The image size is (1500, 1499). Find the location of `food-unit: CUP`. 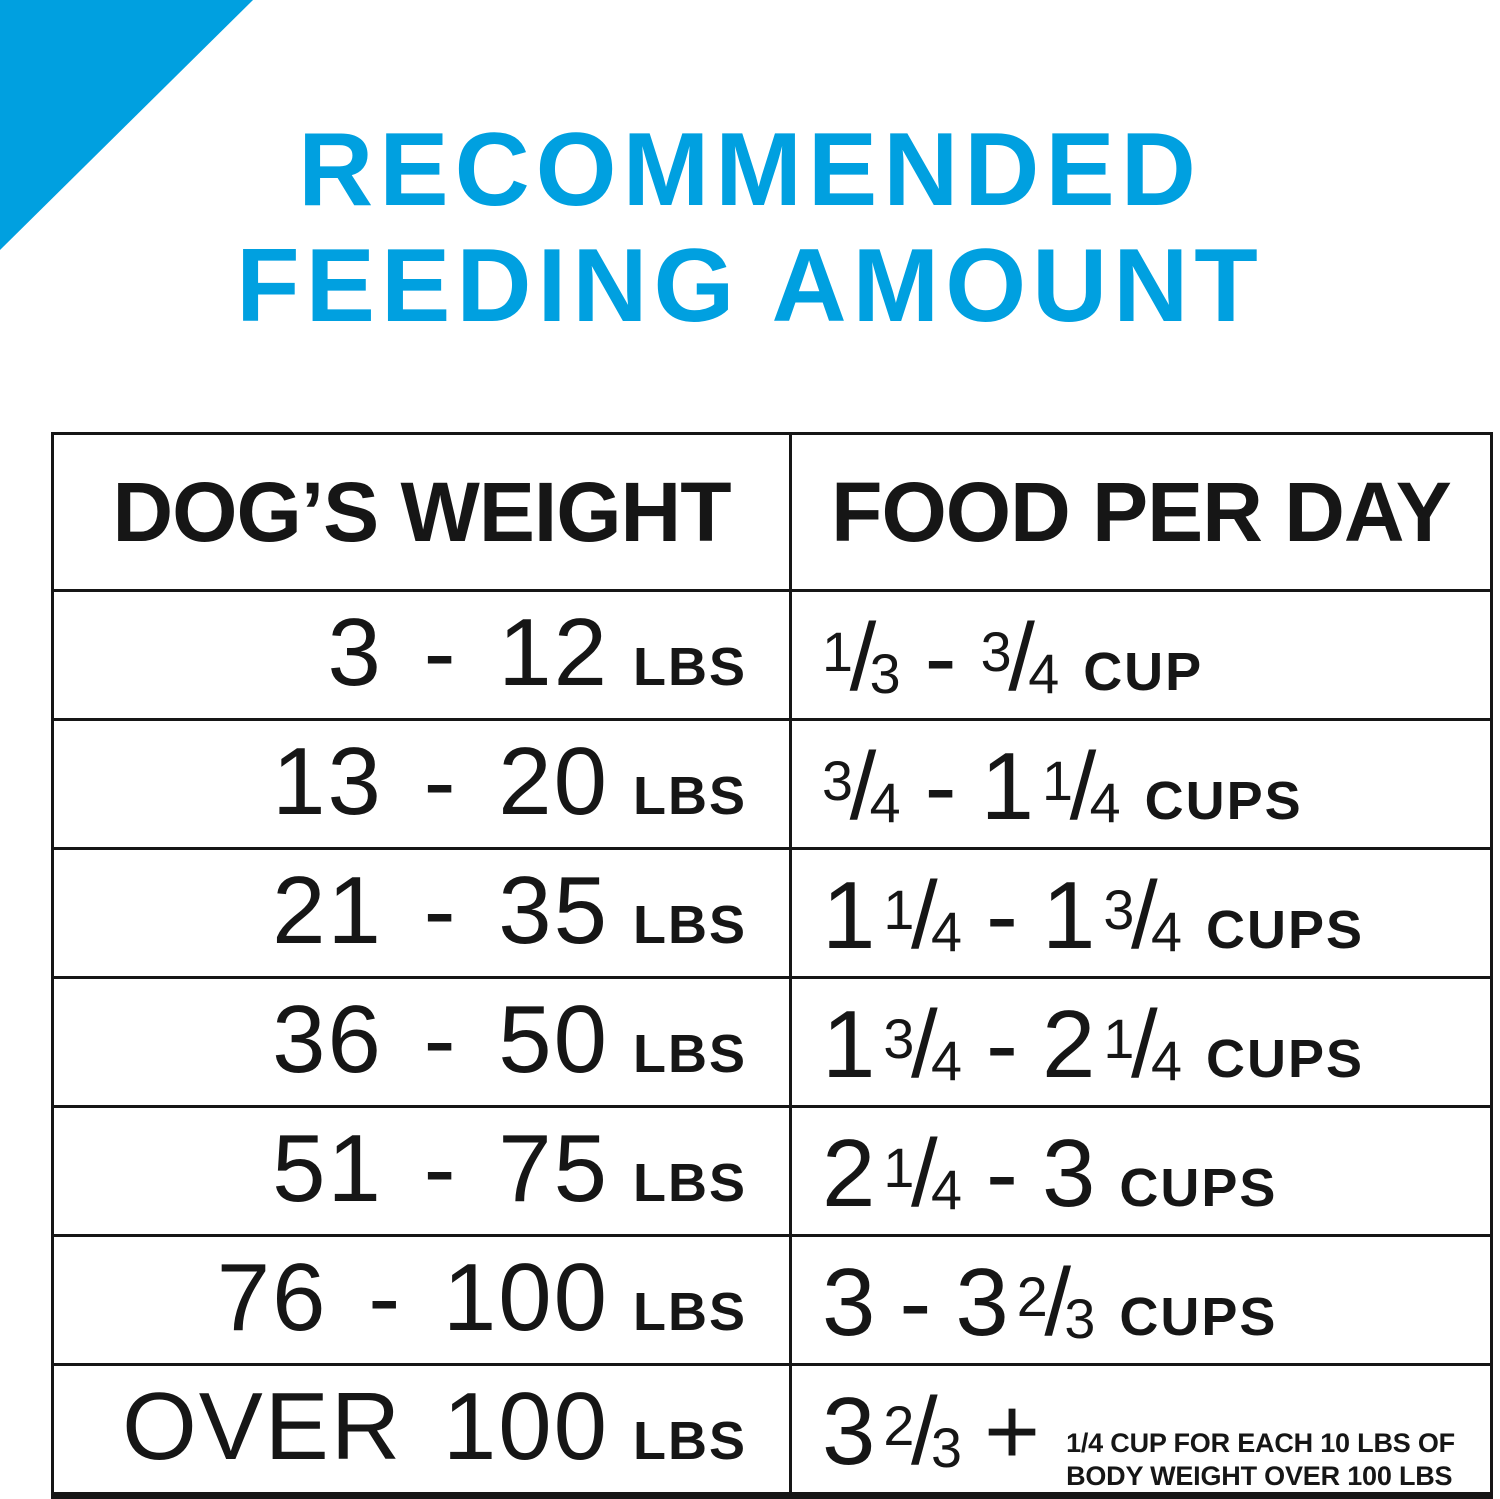

food-unit: CUP is located at coordinates (1143, 671).